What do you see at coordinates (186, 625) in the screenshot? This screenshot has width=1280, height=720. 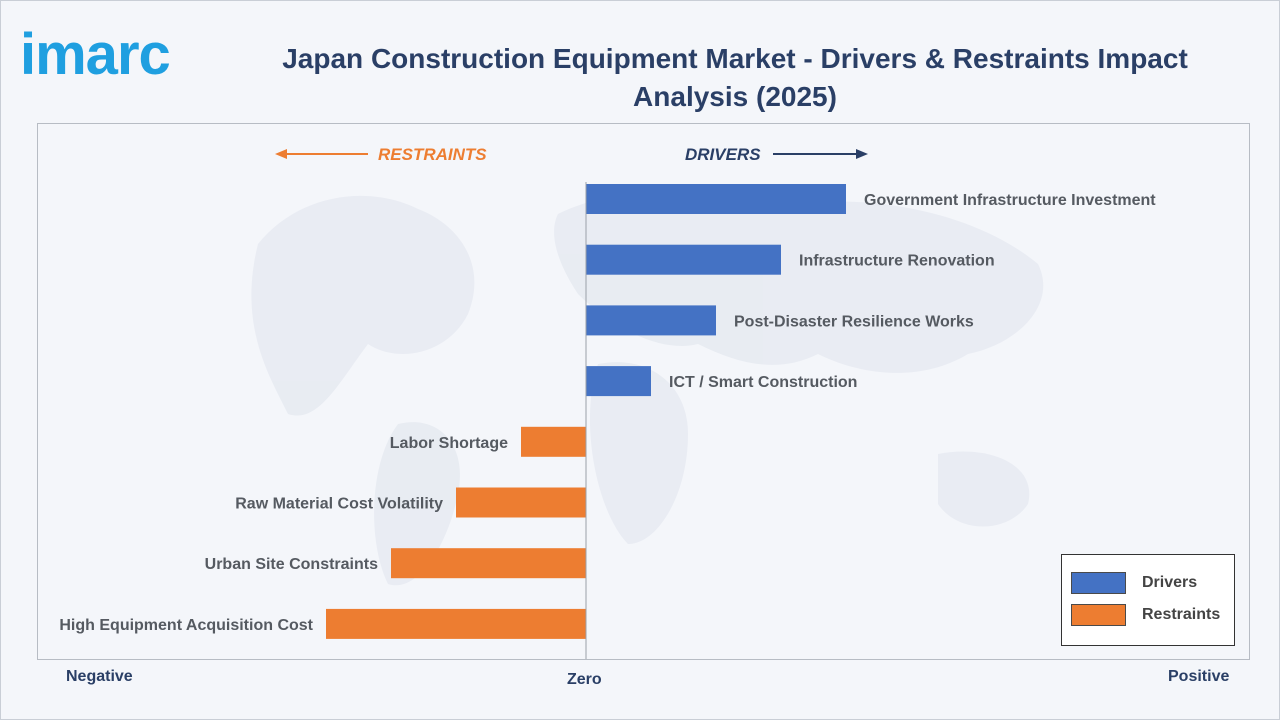 I see `bar-label-7: High Equipment Acquisition Cost` at bounding box center [186, 625].